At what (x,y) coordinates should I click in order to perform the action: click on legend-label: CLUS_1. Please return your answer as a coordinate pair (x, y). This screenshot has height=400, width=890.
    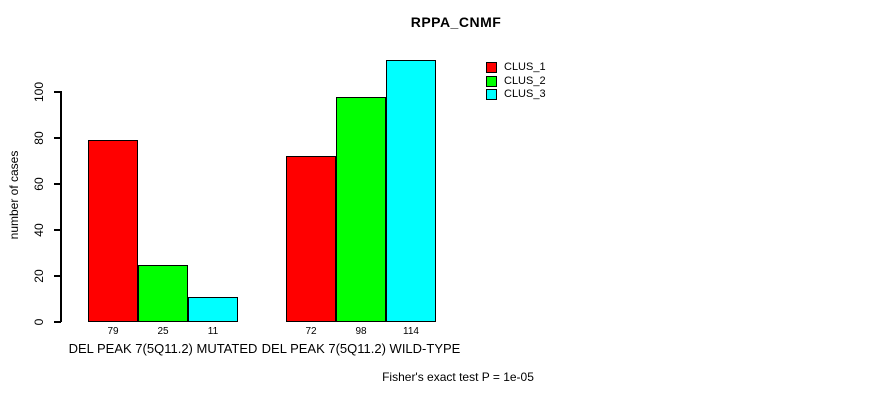
    Looking at the image, I should click on (525, 67).